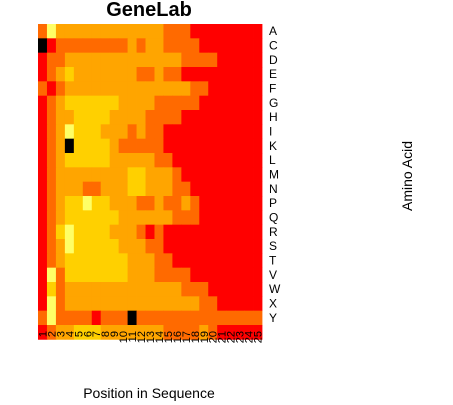  I want to click on y-tick-label: A, so click(273, 31).